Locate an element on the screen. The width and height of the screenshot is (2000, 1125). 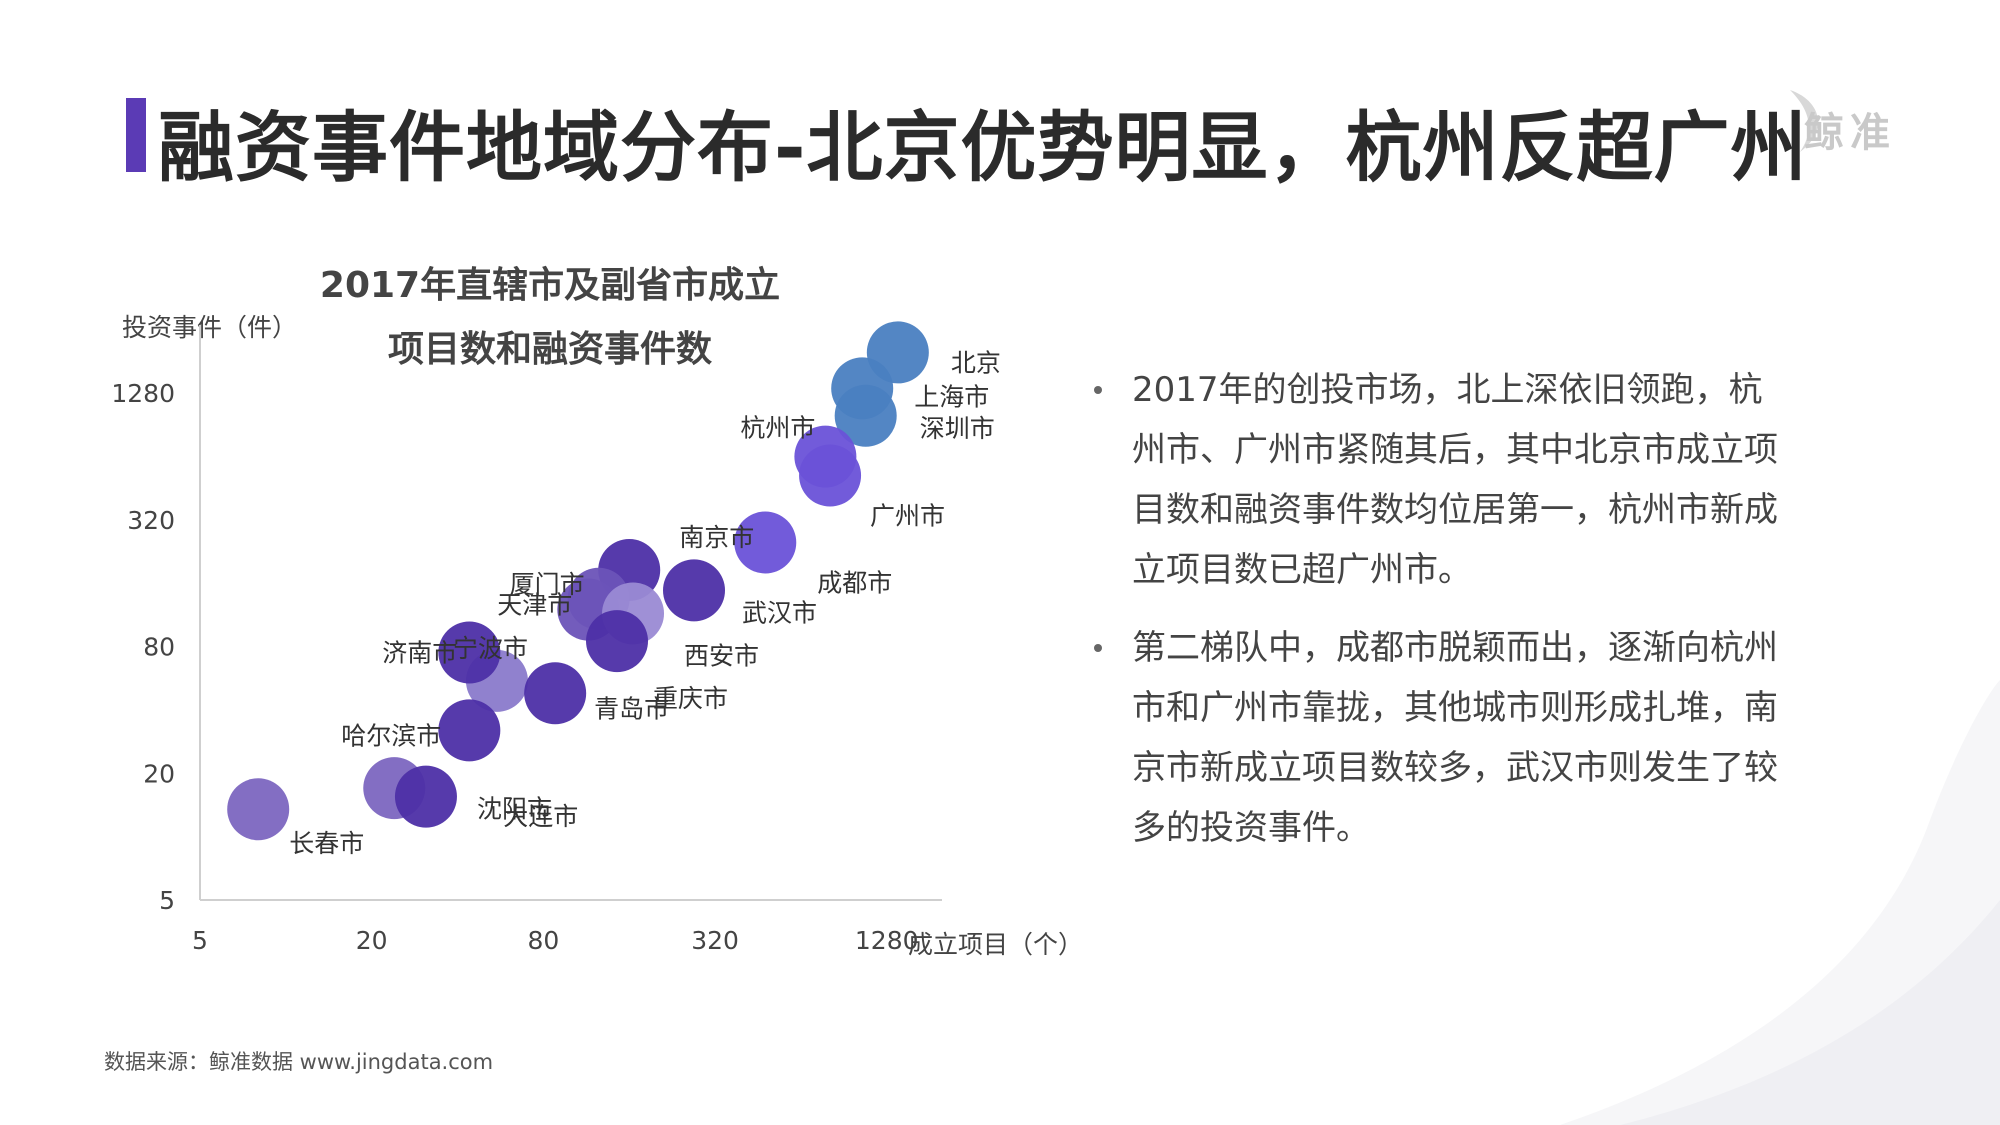
x-tick-label: 1280 is located at coordinates (887, 940).